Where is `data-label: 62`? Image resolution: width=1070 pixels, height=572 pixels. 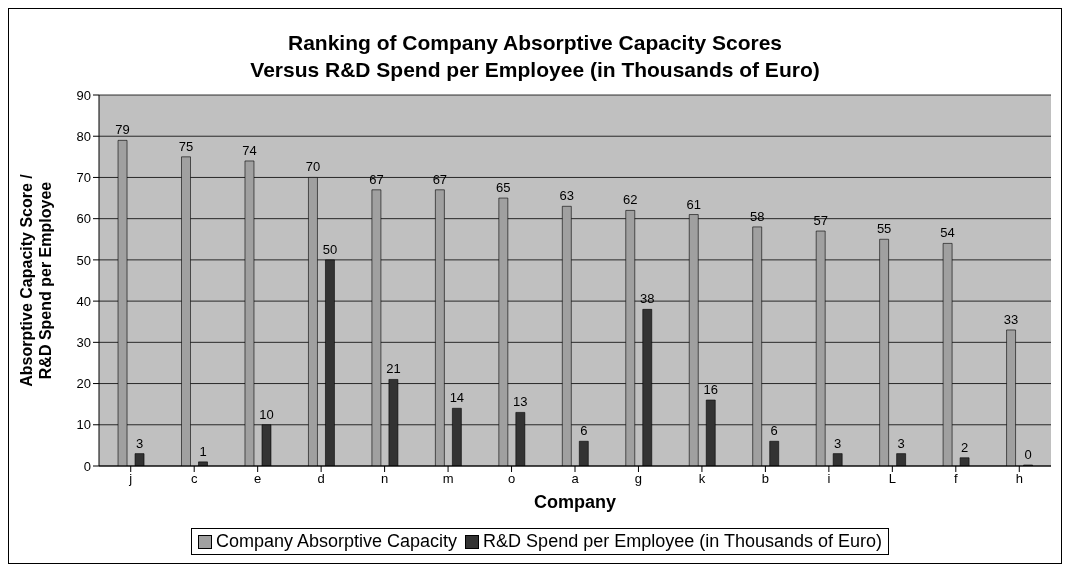
data-label: 62 is located at coordinates (630, 200).